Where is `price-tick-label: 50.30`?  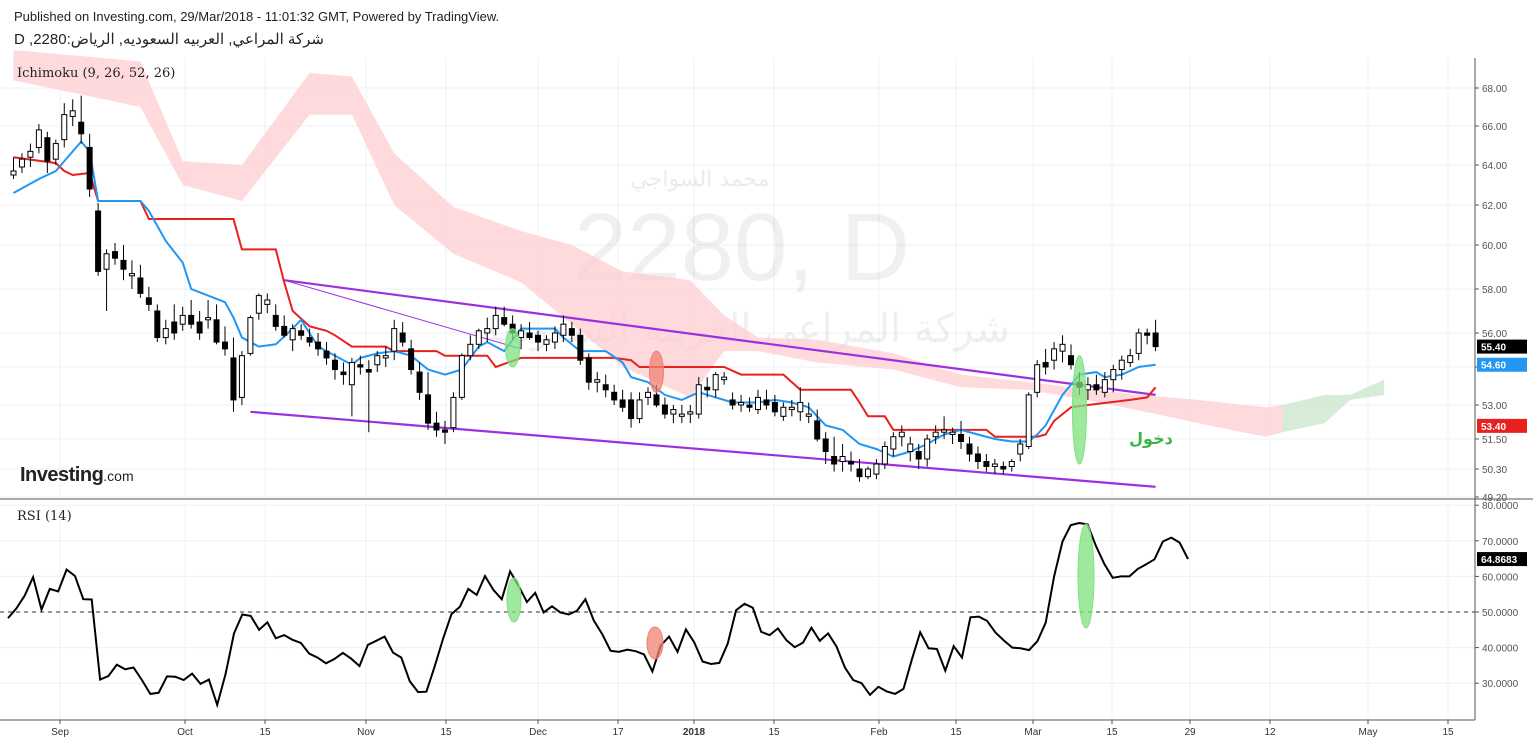
price-tick-label: 50.30 is located at coordinates (1494, 470).